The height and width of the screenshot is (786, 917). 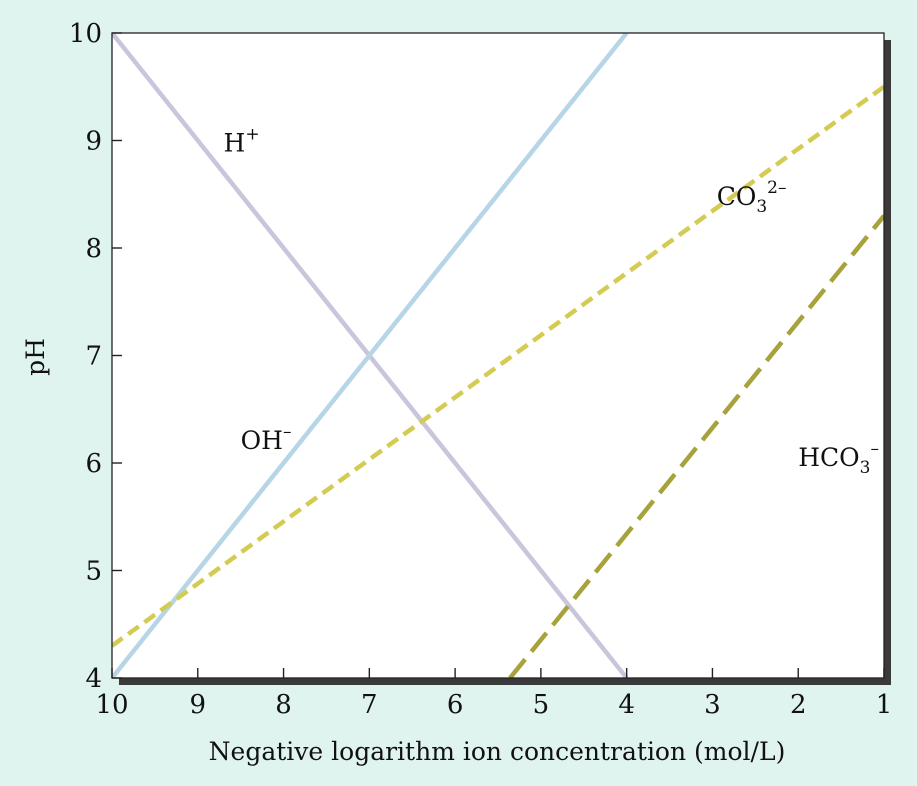 I want to click on y-tick-label-5: 9, so click(x=93, y=142).